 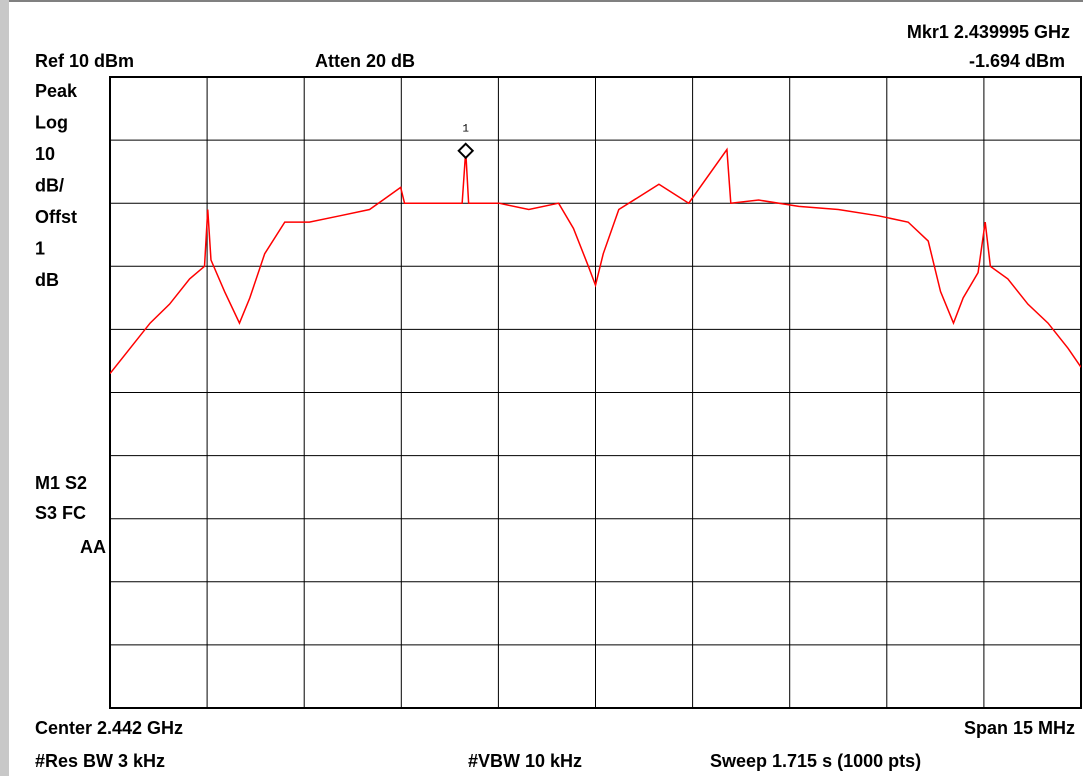 What do you see at coordinates (1017, 61) in the screenshot?
I see `marker-amplitude: -1.694 dBm` at bounding box center [1017, 61].